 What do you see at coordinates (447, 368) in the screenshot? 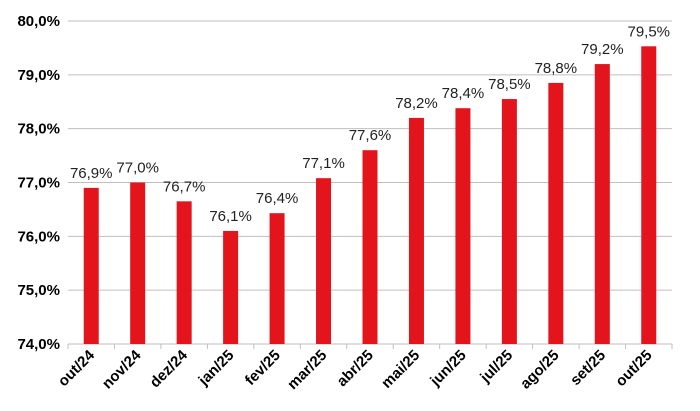
I see `x-category-label: jun/25` at bounding box center [447, 368].